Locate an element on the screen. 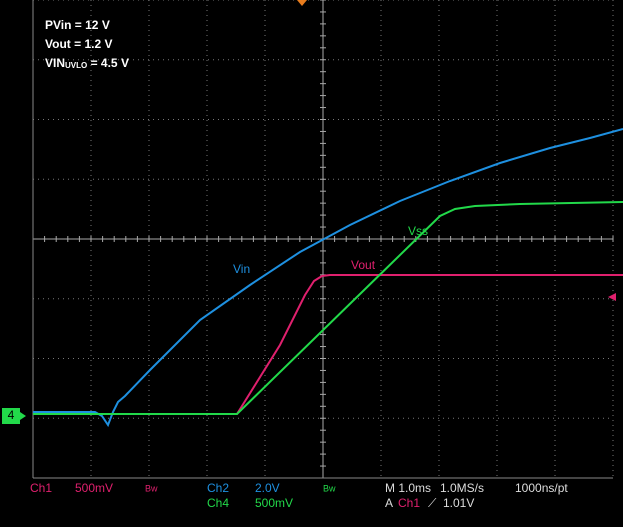  status-text: 2.0V is located at coordinates (267, 488).